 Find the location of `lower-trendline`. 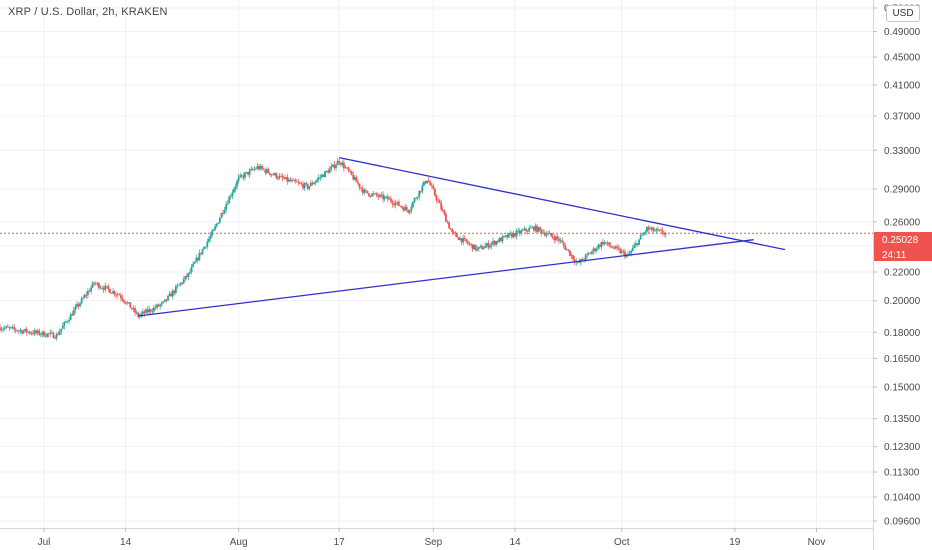

lower-trendline is located at coordinates (446, 278).